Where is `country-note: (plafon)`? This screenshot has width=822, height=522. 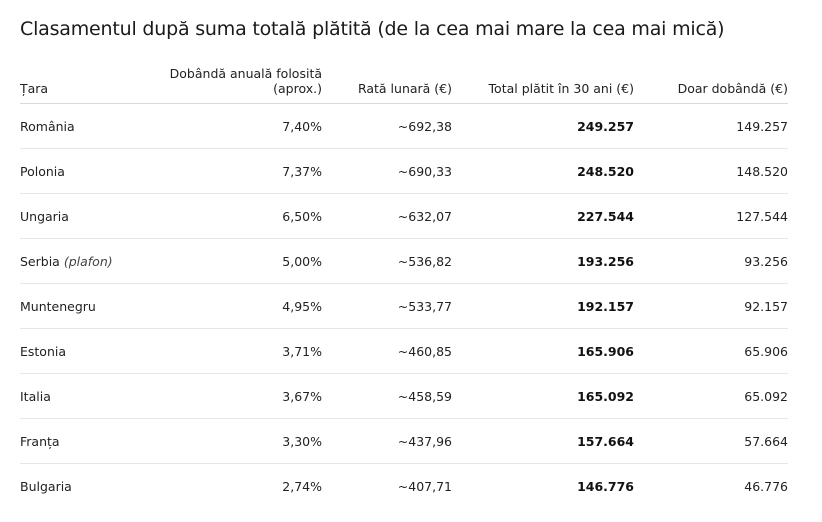 country-note: (plafon) is located at coordinates (88, 261).